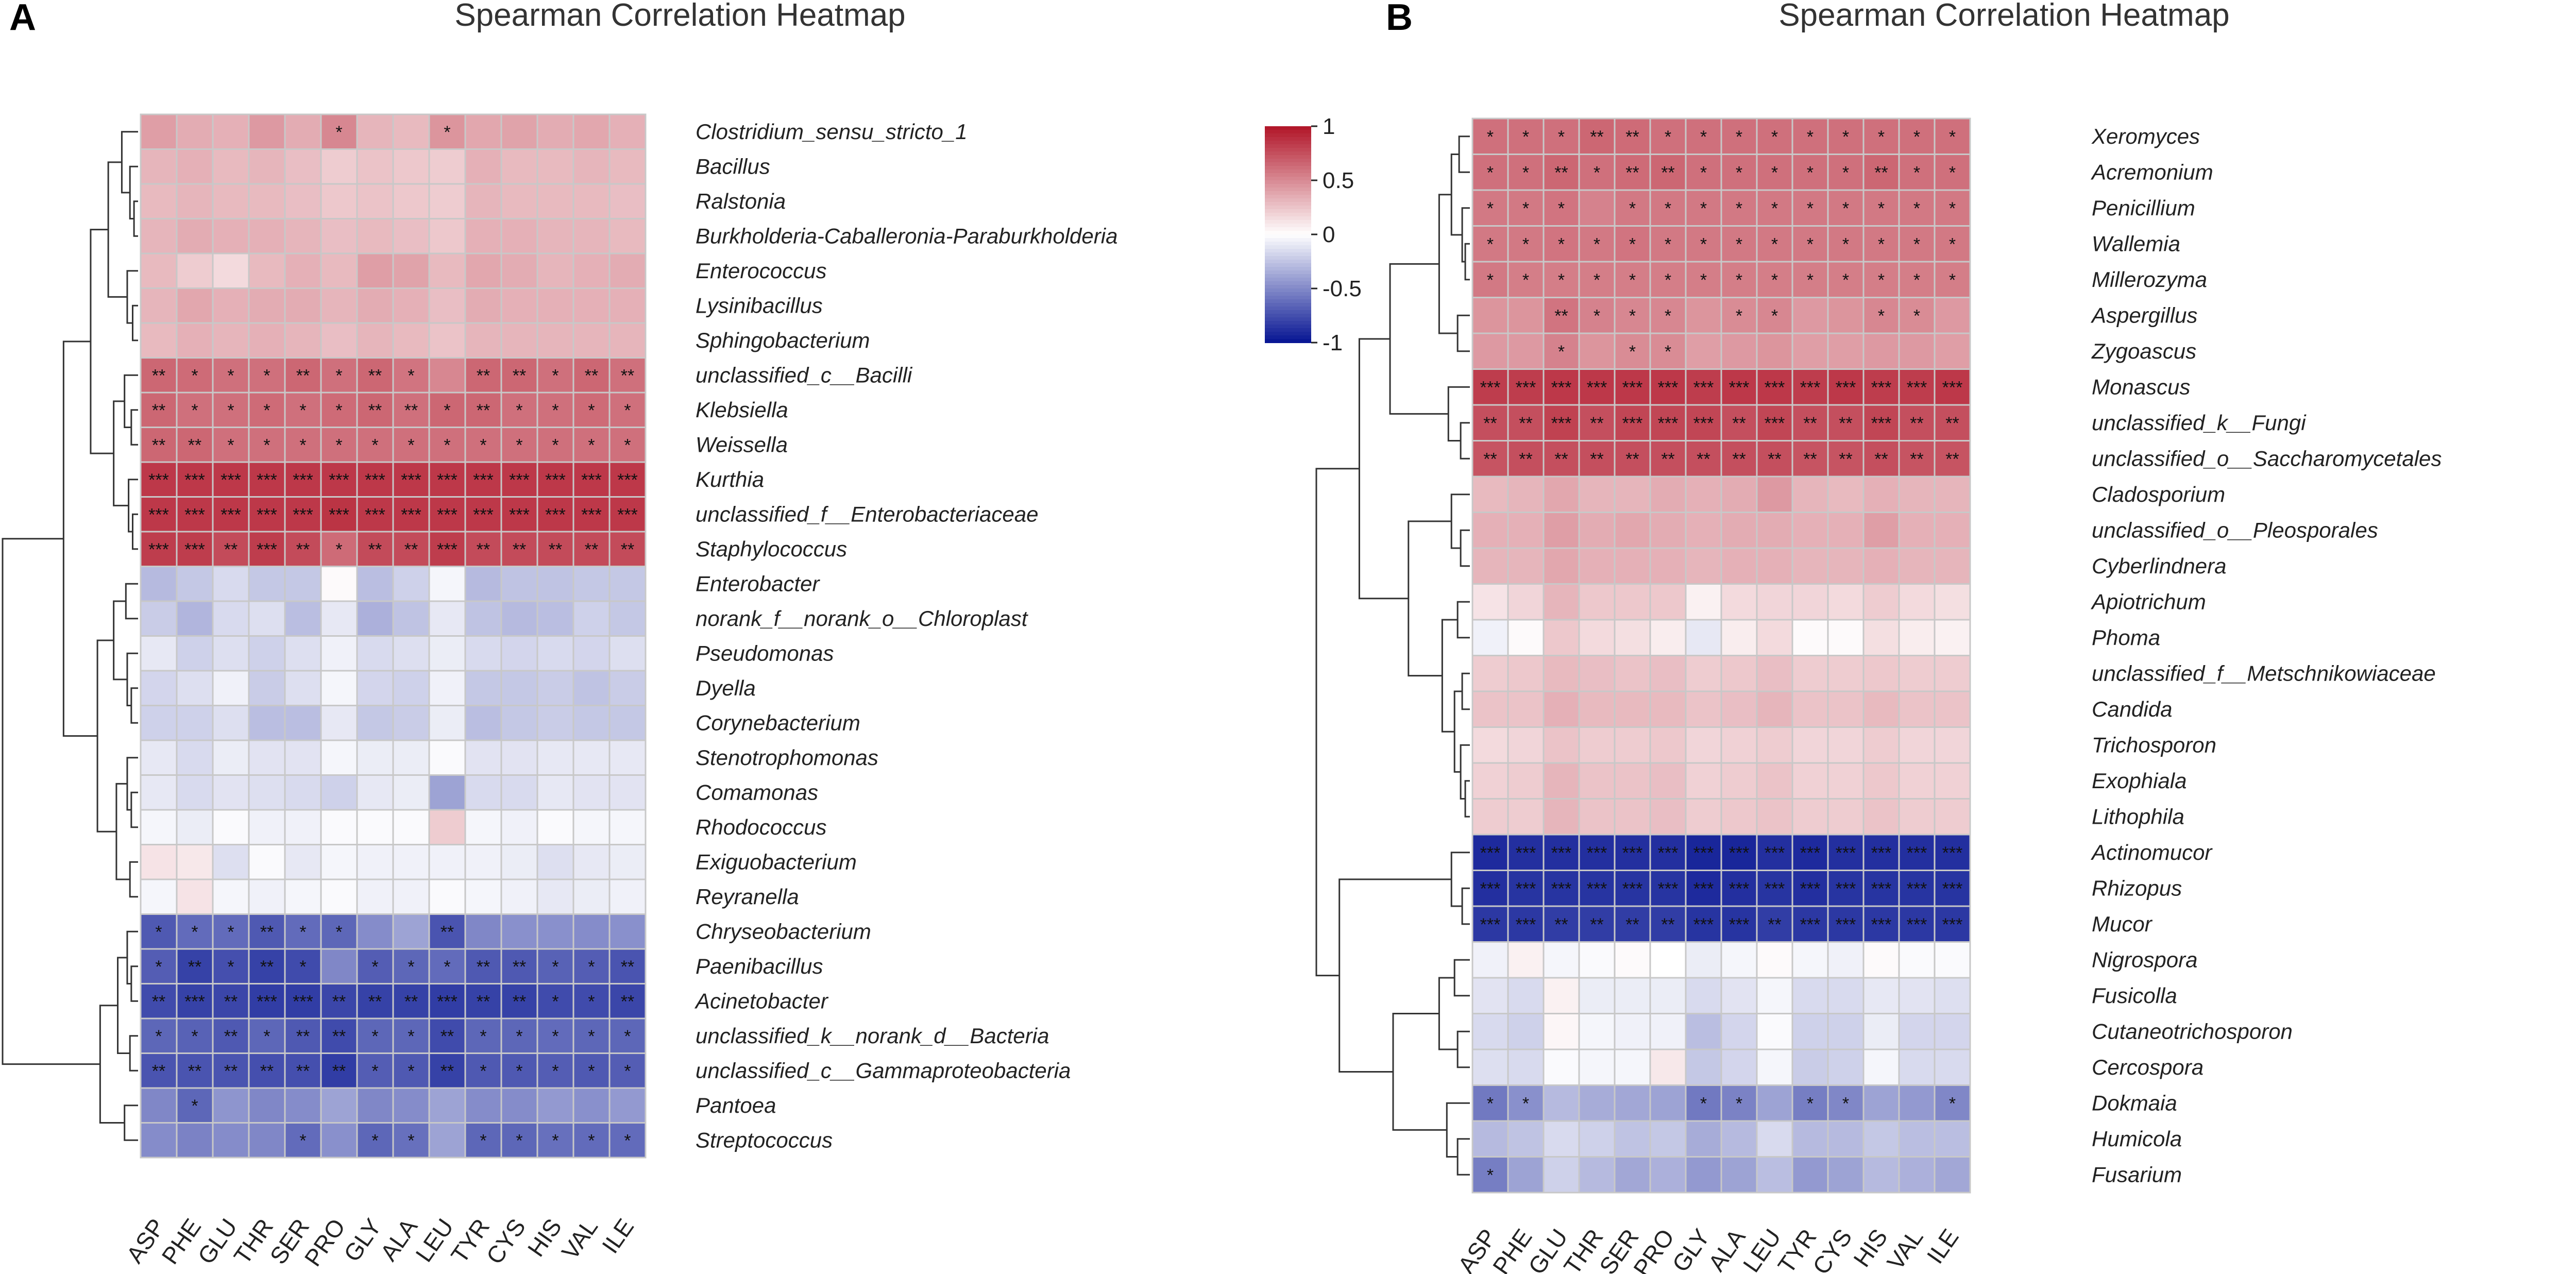  I want to click on row-label: Aspergillus, so click(2143, 315).